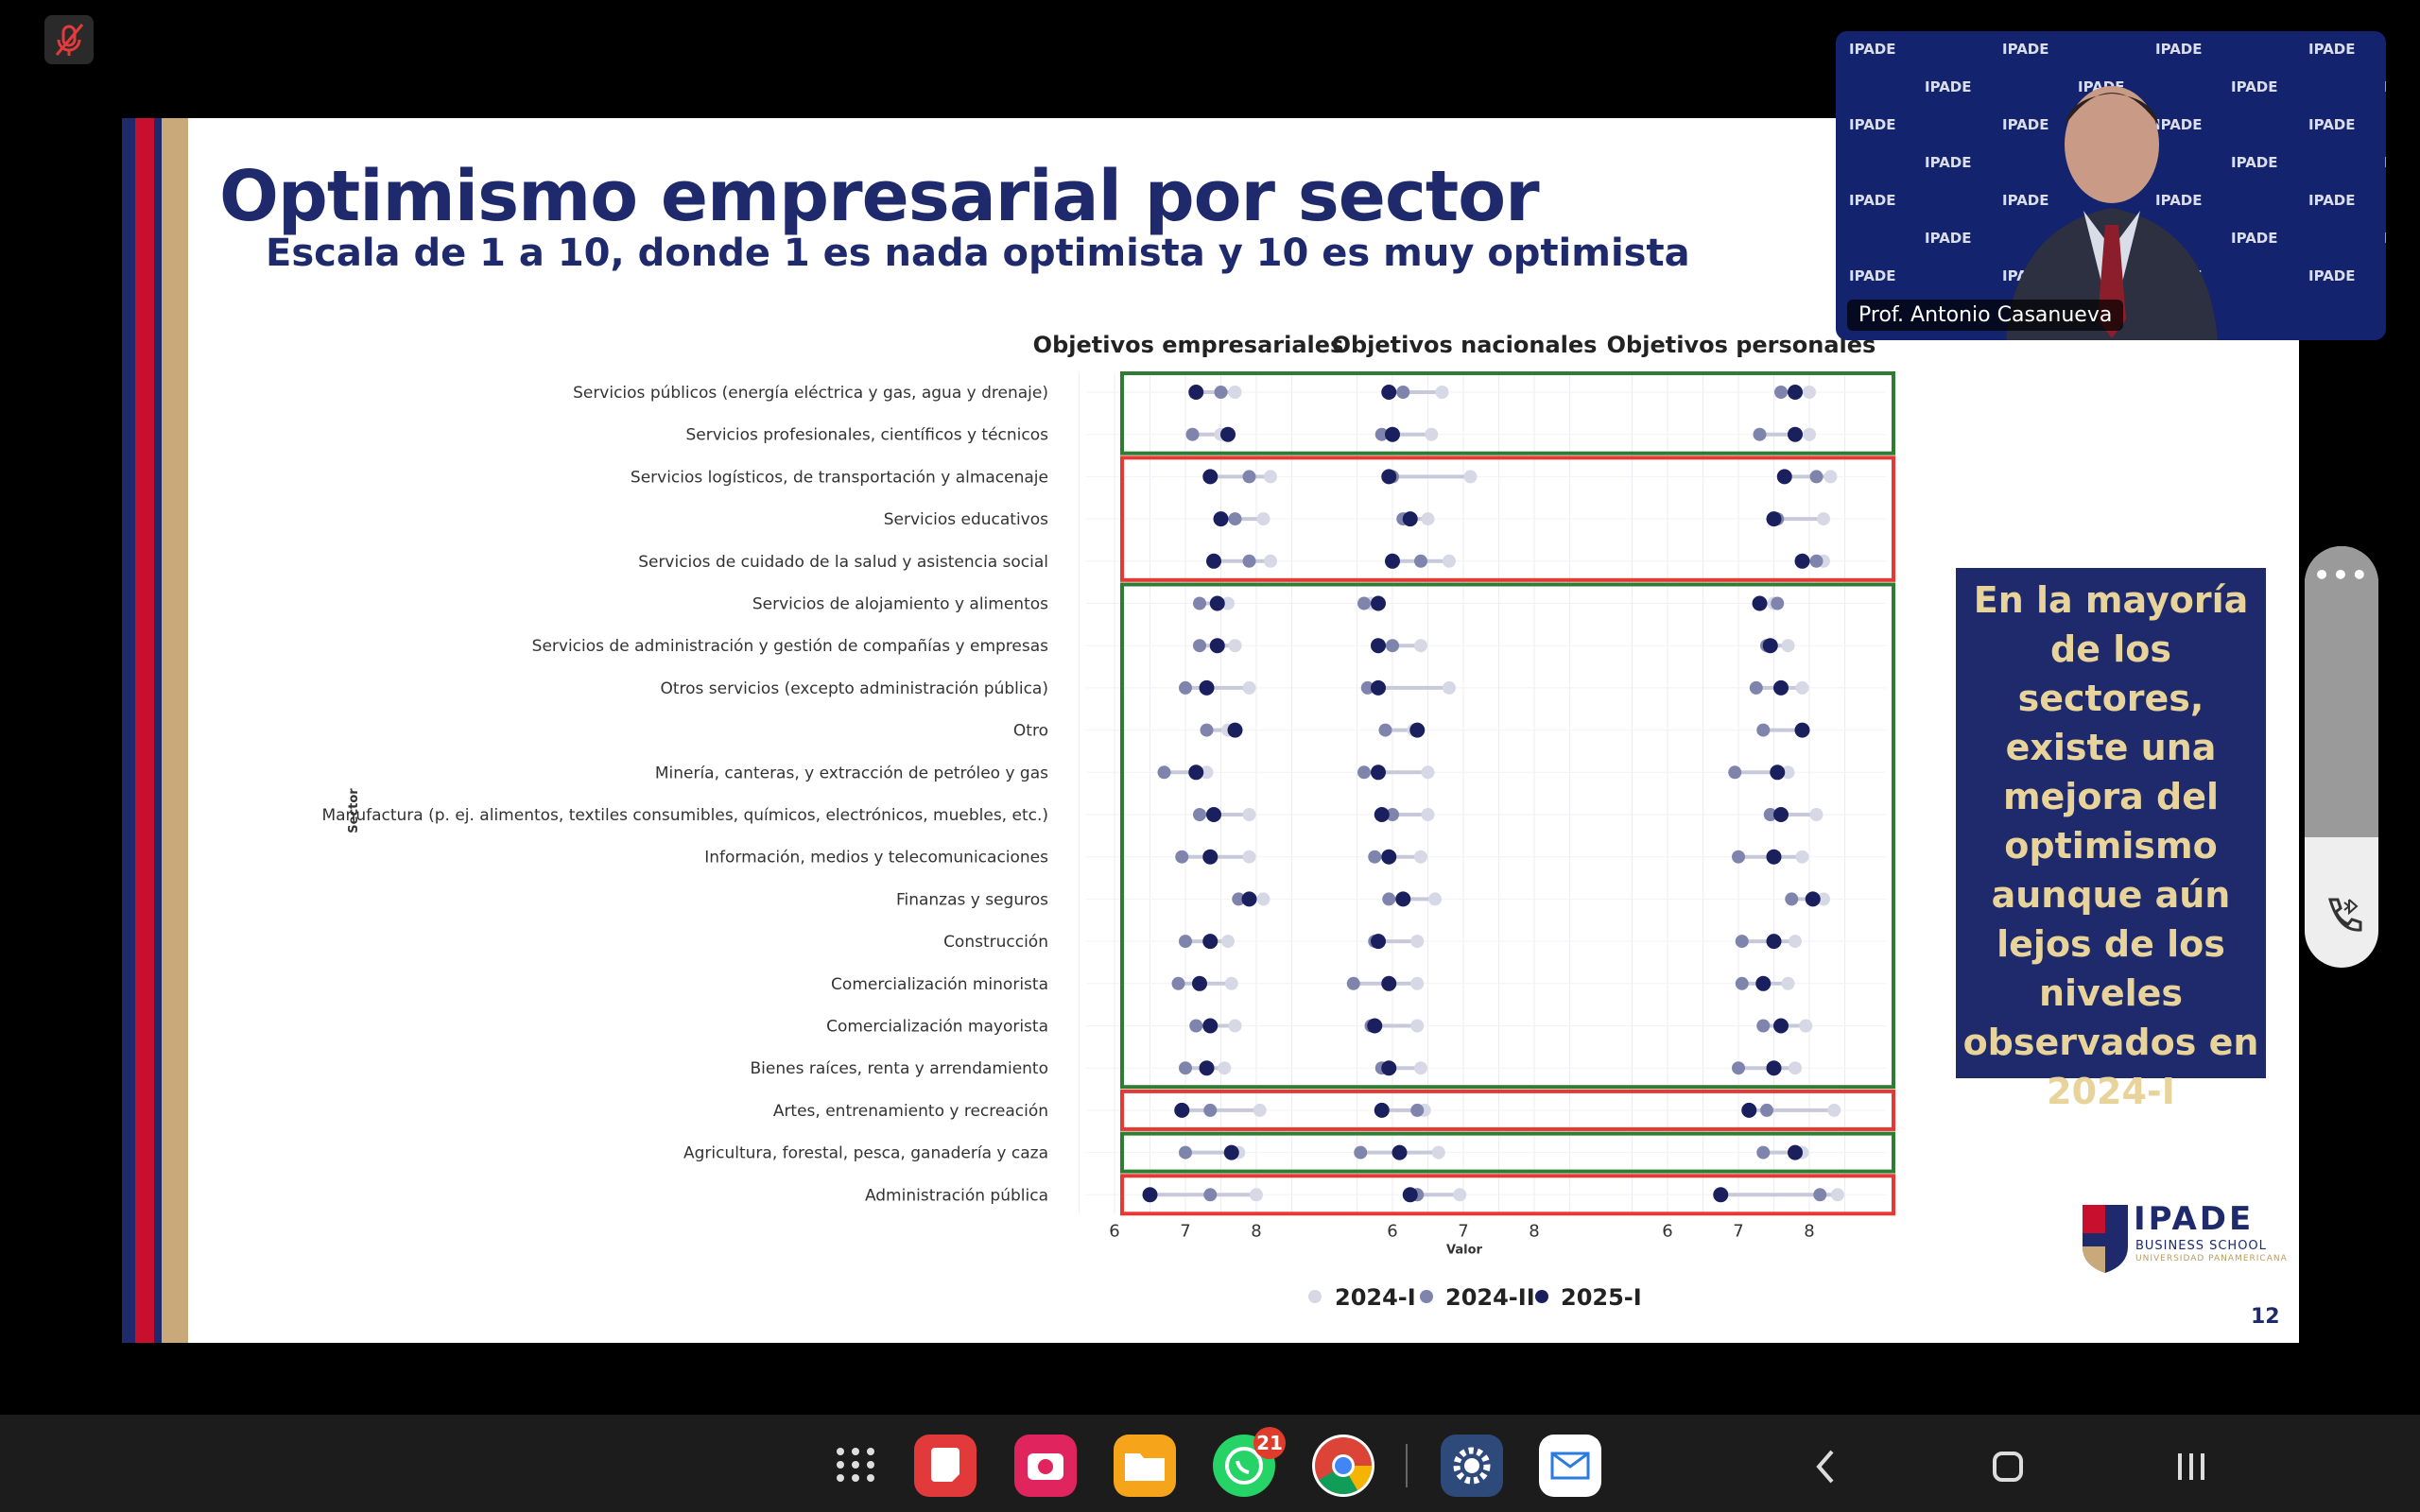  Describe the element at coordinates (995, 942) in the screenshot. I see `sector-label: Construcción` at that location.